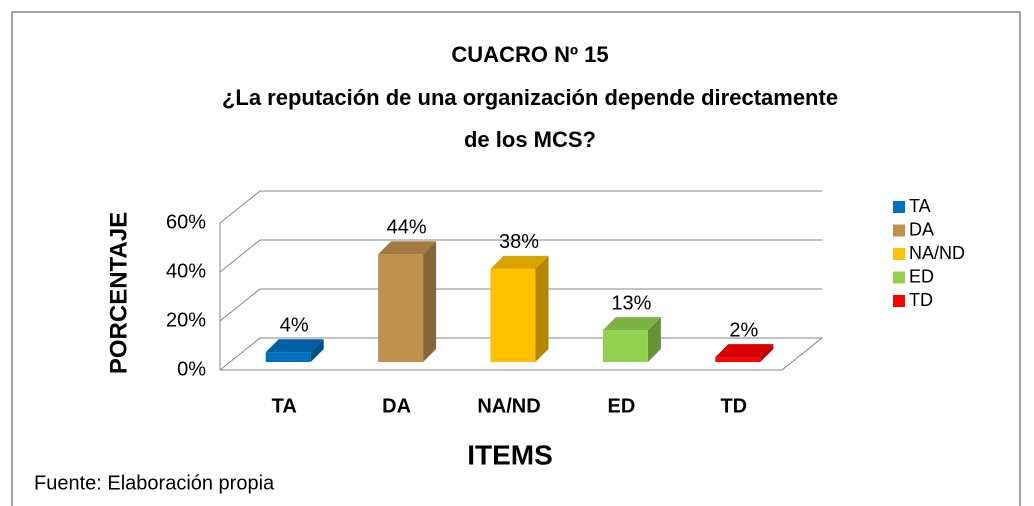 The height and width of the screenshot is (506, 1034). What do you see at coordinates (743, 330) in the screenshot?
I see `data-label: 2%` at bounding box center [743, 330].